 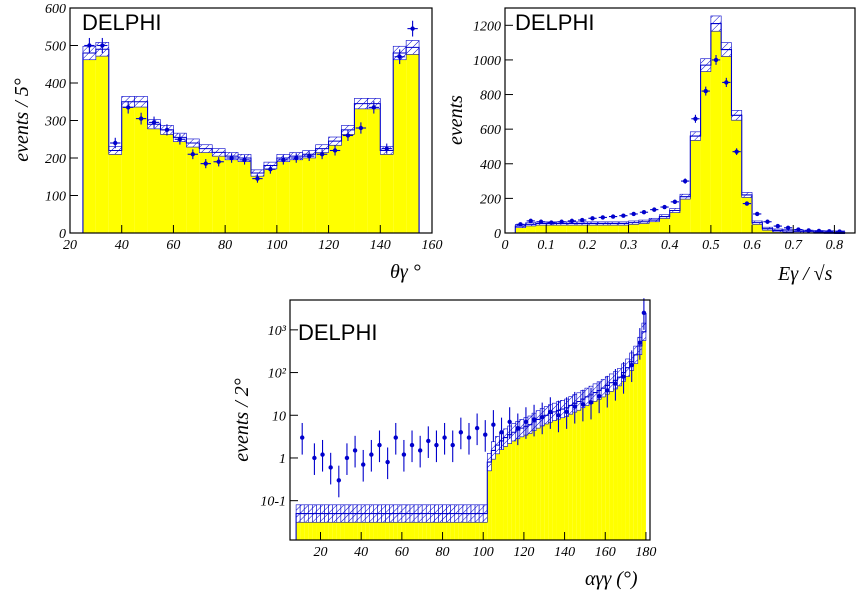 What do you see at coordinates (672, 239) in the screenshot?
I see `x-axis-ticks: 0 0.1 0.2 0.3 0.4 0.5 0.6 0.7 0.8` at bounding box center [672, 239].